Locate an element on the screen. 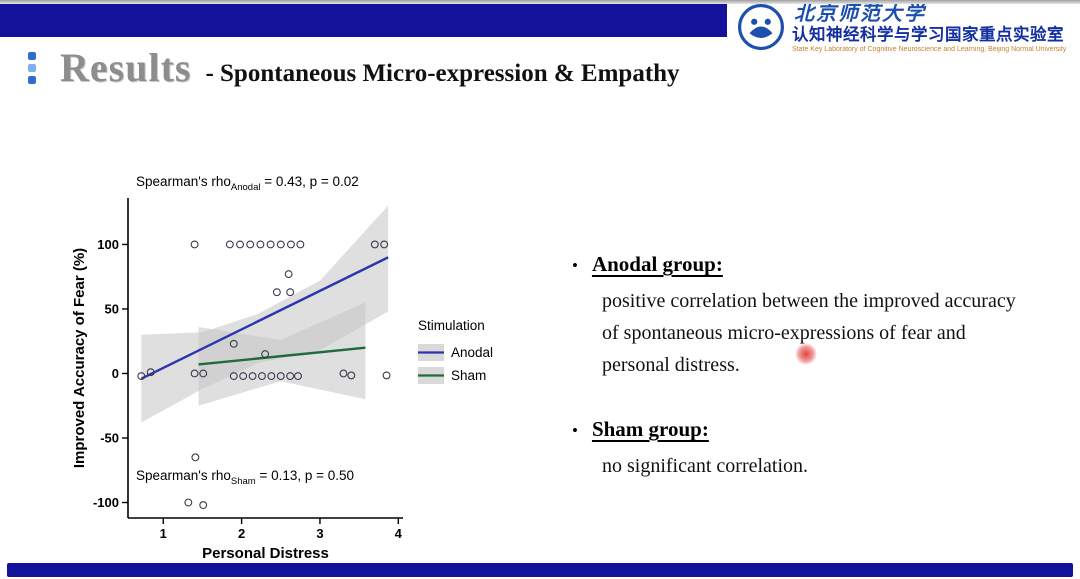 The height and width of the screenshot is (579, 1080). regression-line-sham is located at coordinates (282, 356).